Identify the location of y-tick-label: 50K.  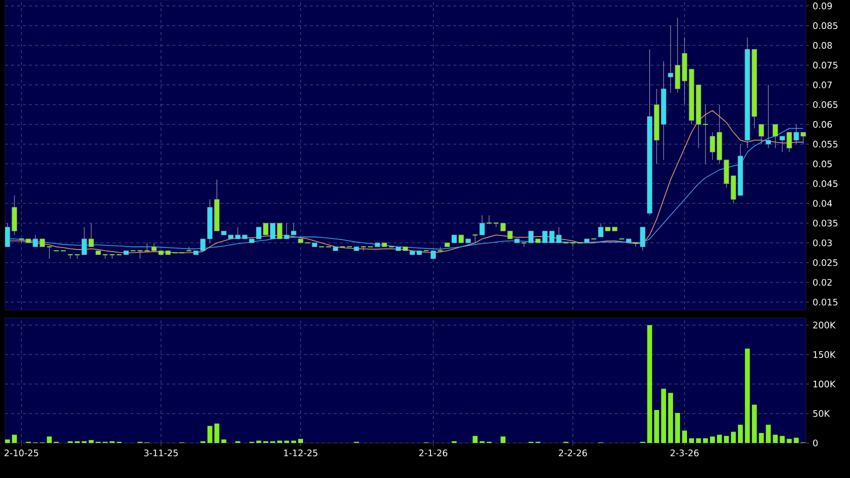
(821, 413).